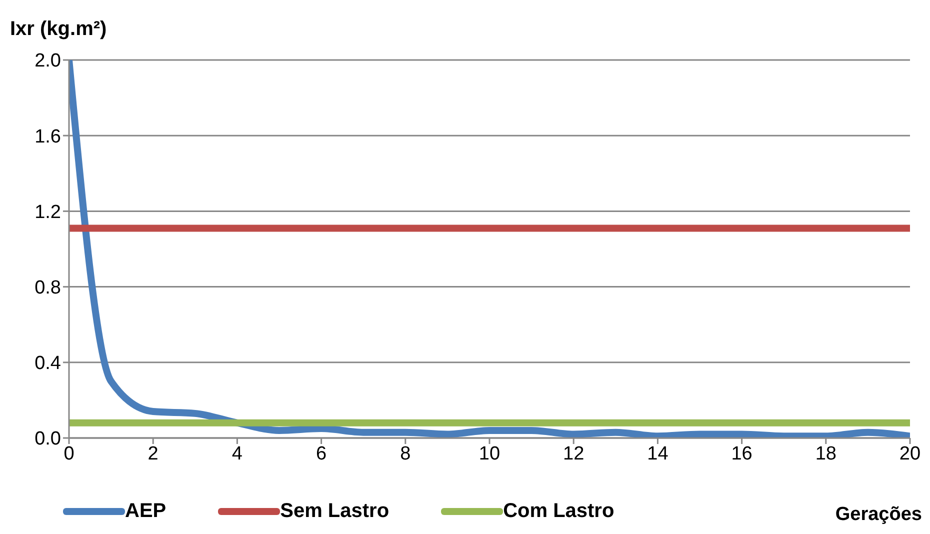  What do you see at coordinates (47, 137) in the screenshot?
I see `y-tick-label: 1.6` at bounding box center [47, 137].